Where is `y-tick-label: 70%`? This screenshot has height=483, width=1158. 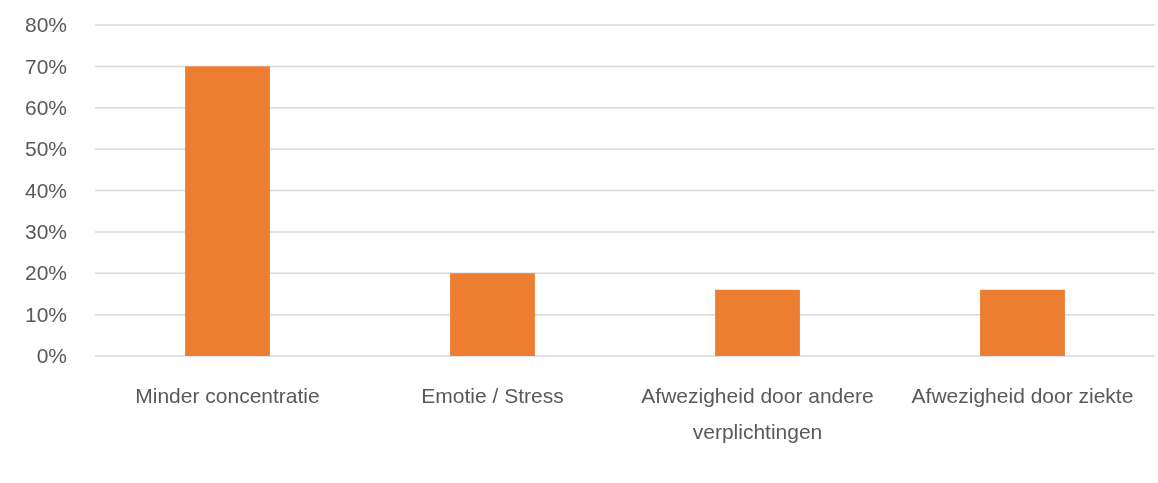
y-tick-label: 70% is located at coordinates (45, 66).